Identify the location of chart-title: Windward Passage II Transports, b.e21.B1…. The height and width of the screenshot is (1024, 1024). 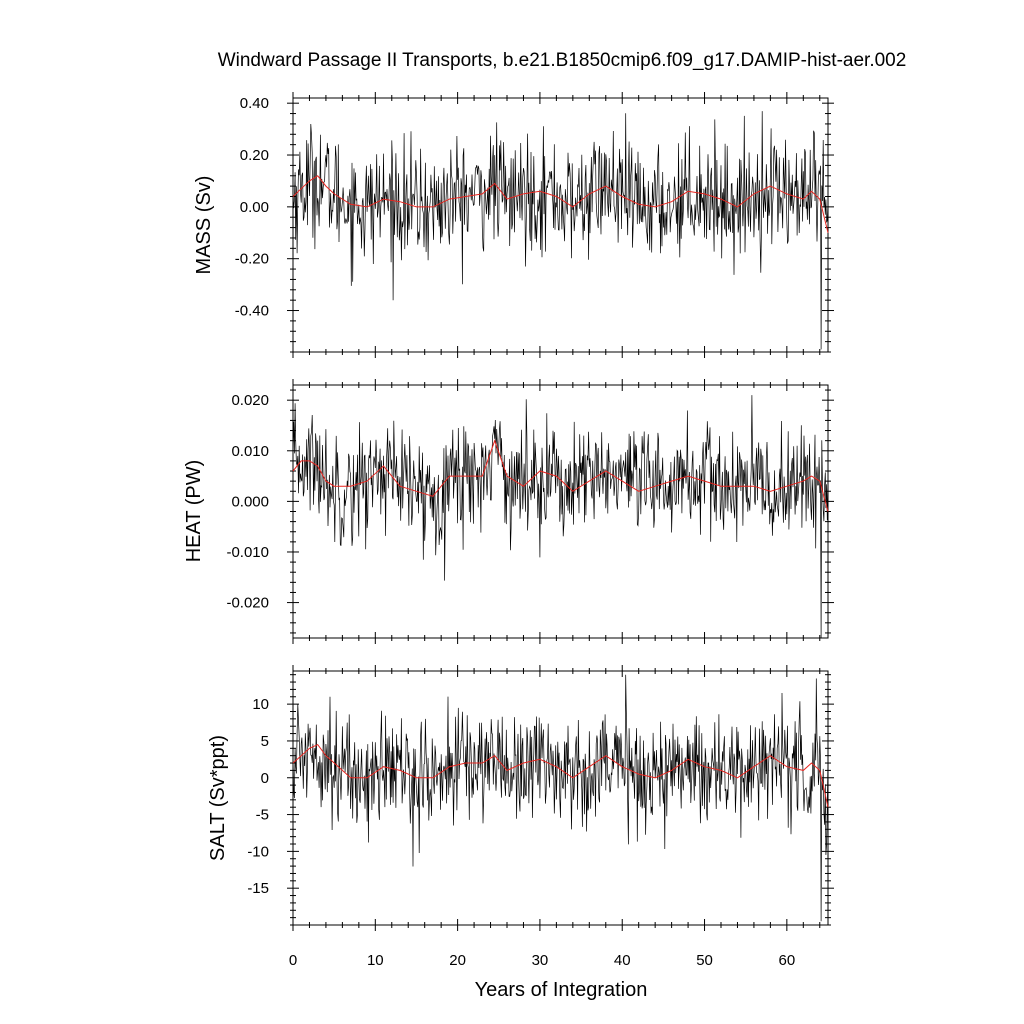
(562, 60).